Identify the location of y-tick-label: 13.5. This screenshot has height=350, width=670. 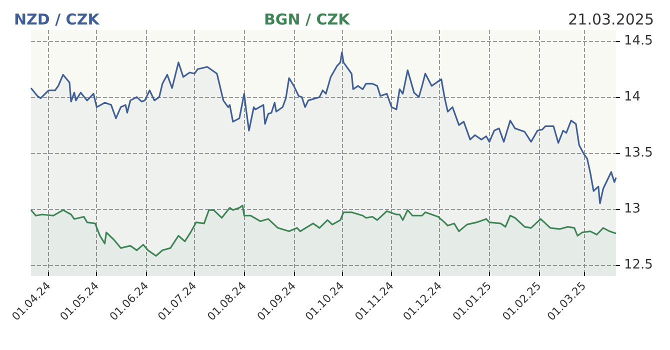
(638, 153).